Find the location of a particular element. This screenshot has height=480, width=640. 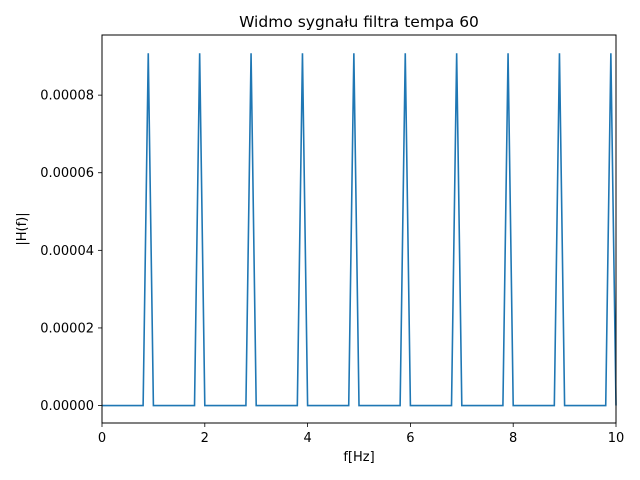

y-tick-label: 0.00008 is located at coordinates (67, 96).